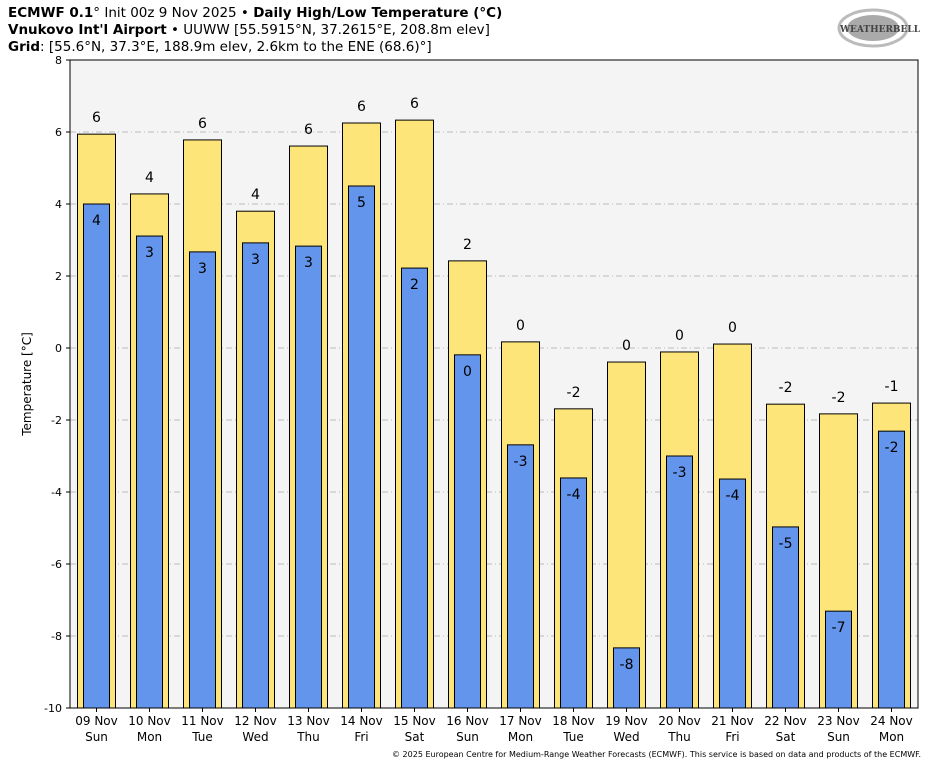  I want to click on y-tick-label: -10, so click(53, 708).